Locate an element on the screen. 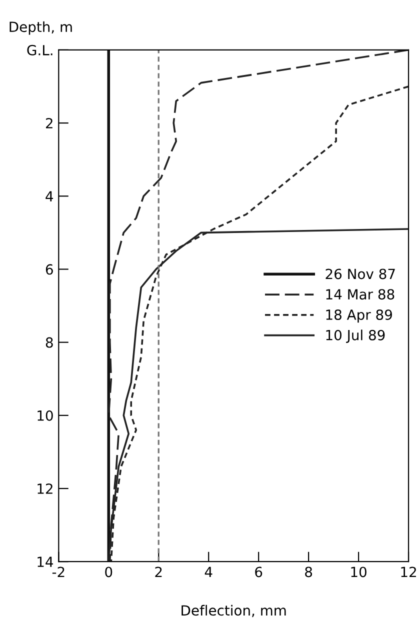  y-tick-label: 2 is located at coordinates (49, 123).